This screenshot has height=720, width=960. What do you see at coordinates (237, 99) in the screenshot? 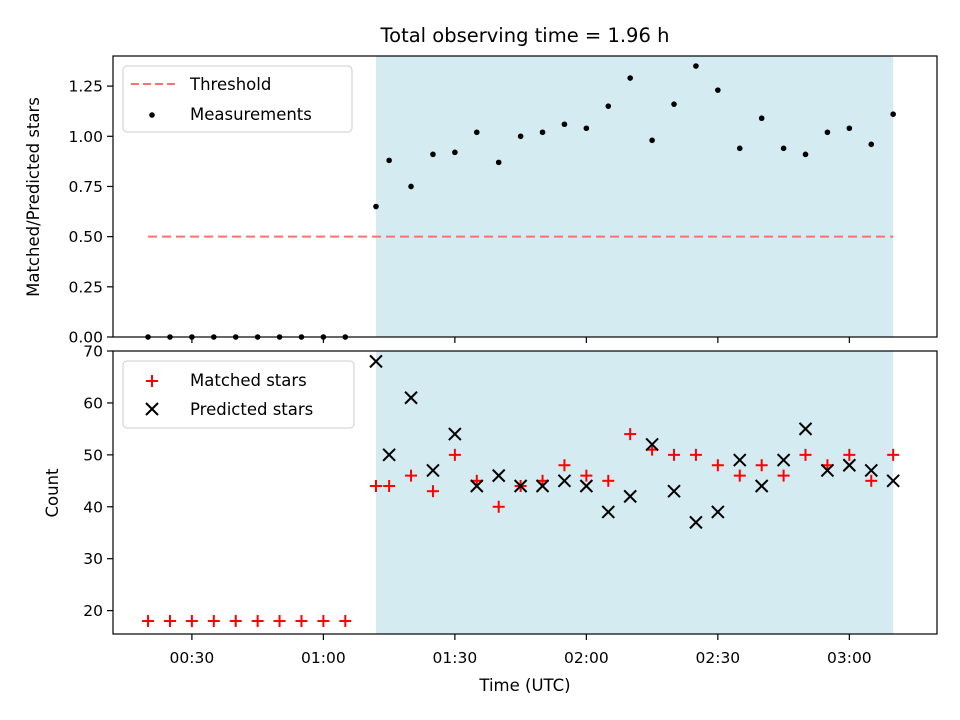
I see `top-legend: Threshold Measurements` at bounding box center [237, 99].